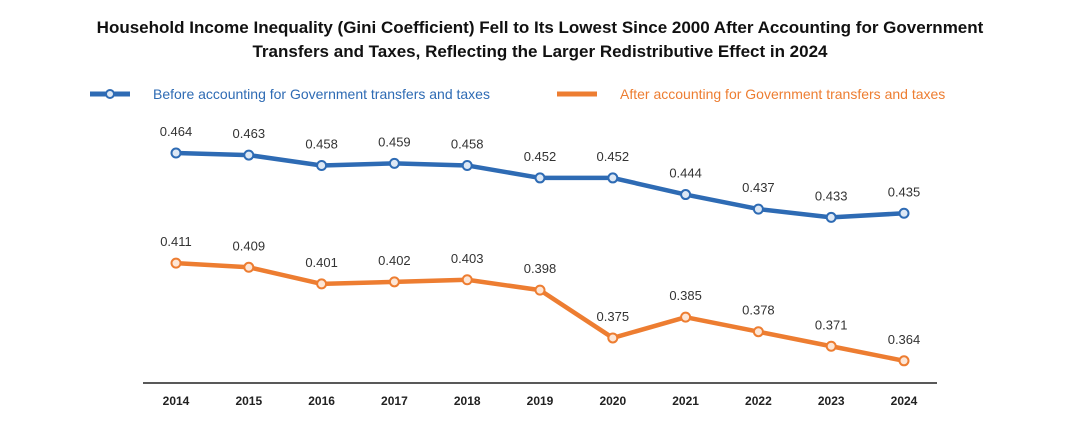  What do you see at coordinates (685, 173) in the screenshot?
I see `data-label-0-2021: 0.444` at bounding box center [685, 173].